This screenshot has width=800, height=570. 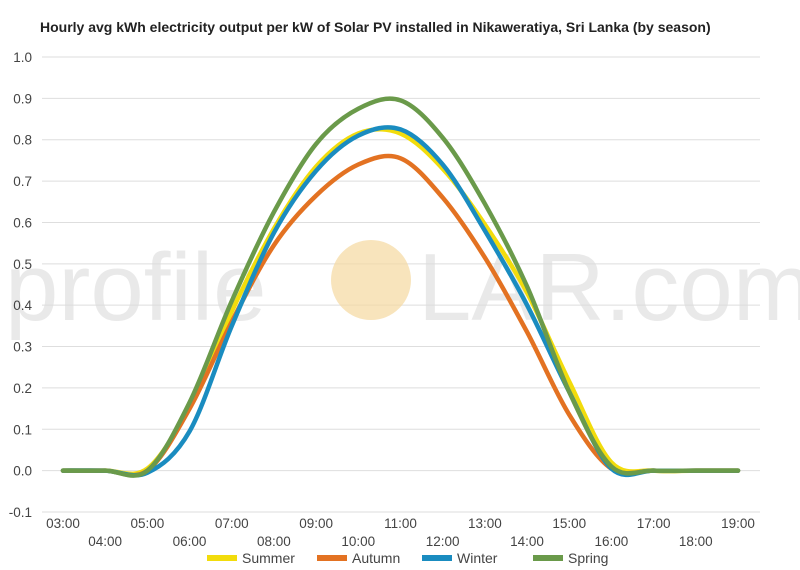 What do you see at coordinates (376, 558) in the screenshot?
I see `legend-label-autumn: Autumn` at bounding box center [376, 558].